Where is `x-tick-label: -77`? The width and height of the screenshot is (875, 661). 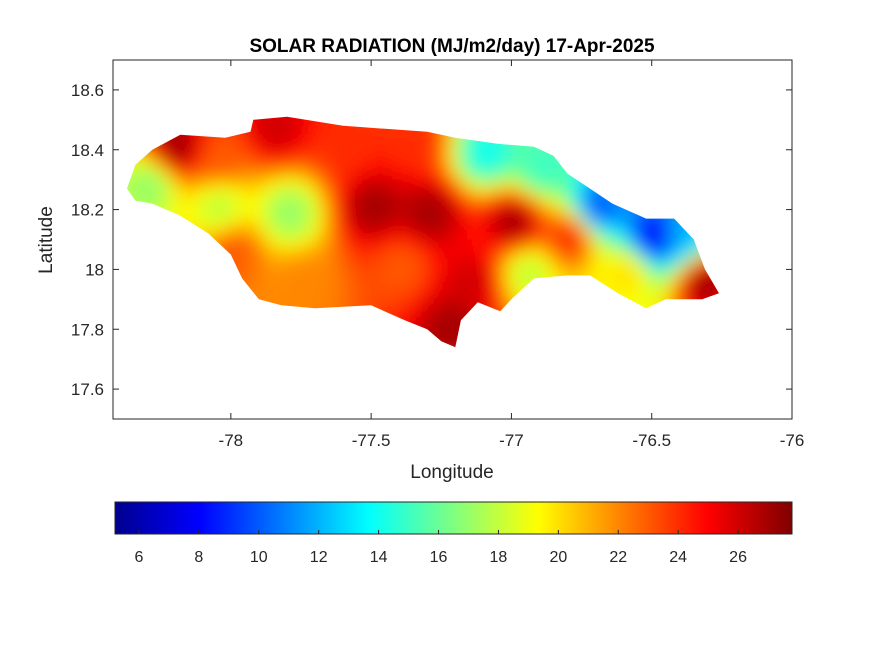 x-tick-label: -77 is located at coordinates (511, 440).